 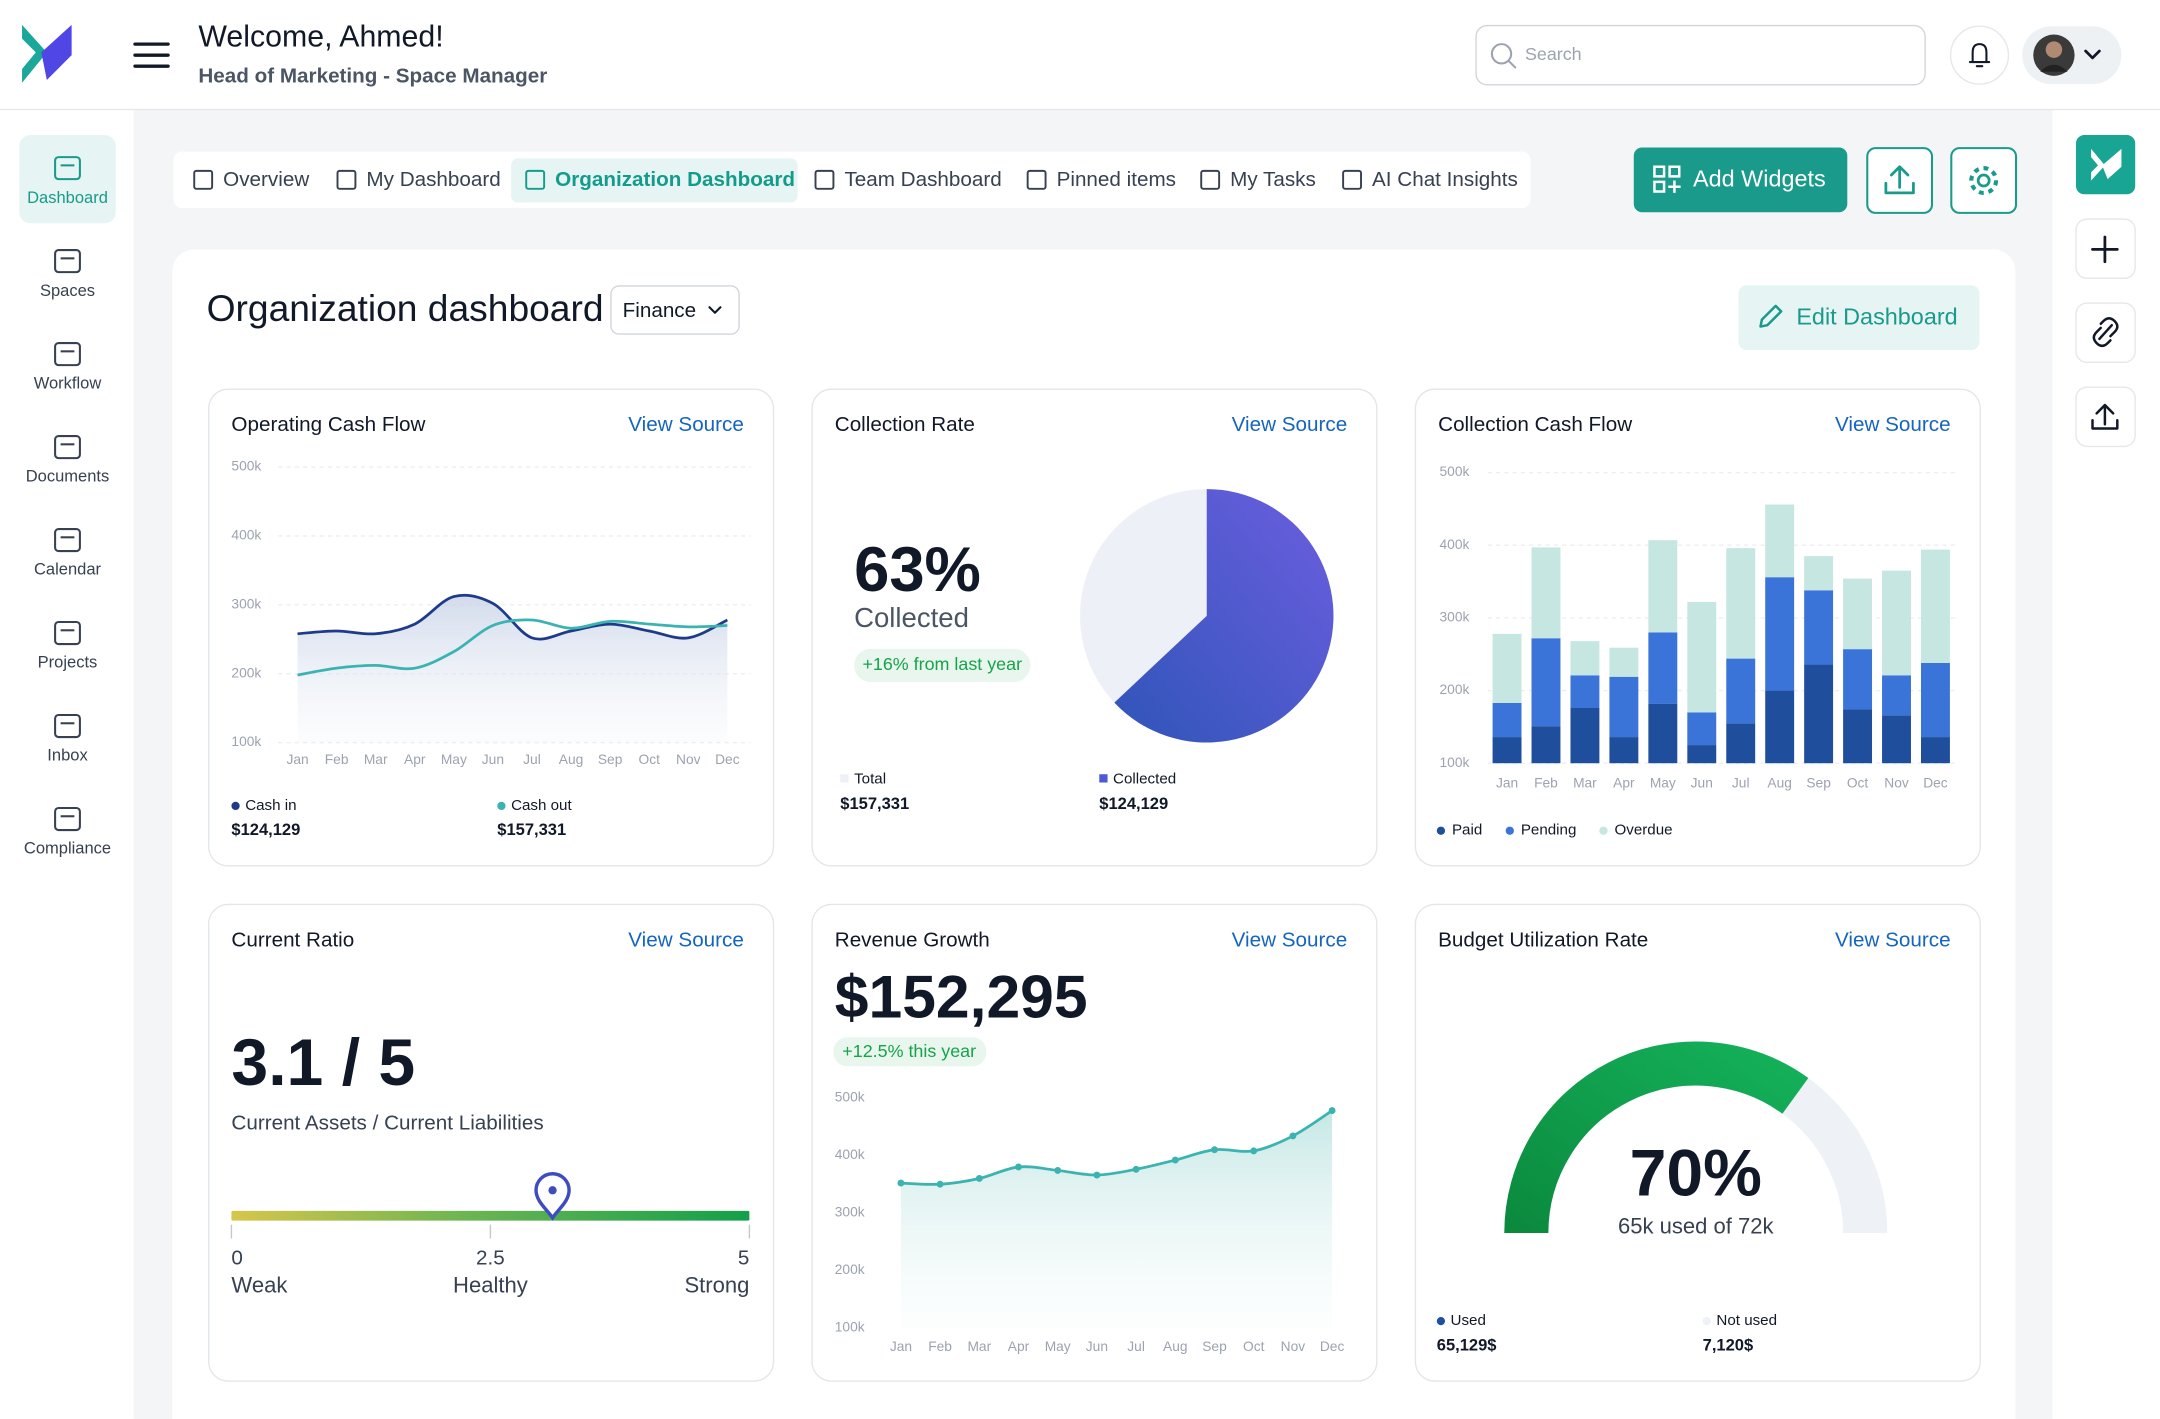 I want to click on tab-label: My Dashboard, so click(x=433, y=179).